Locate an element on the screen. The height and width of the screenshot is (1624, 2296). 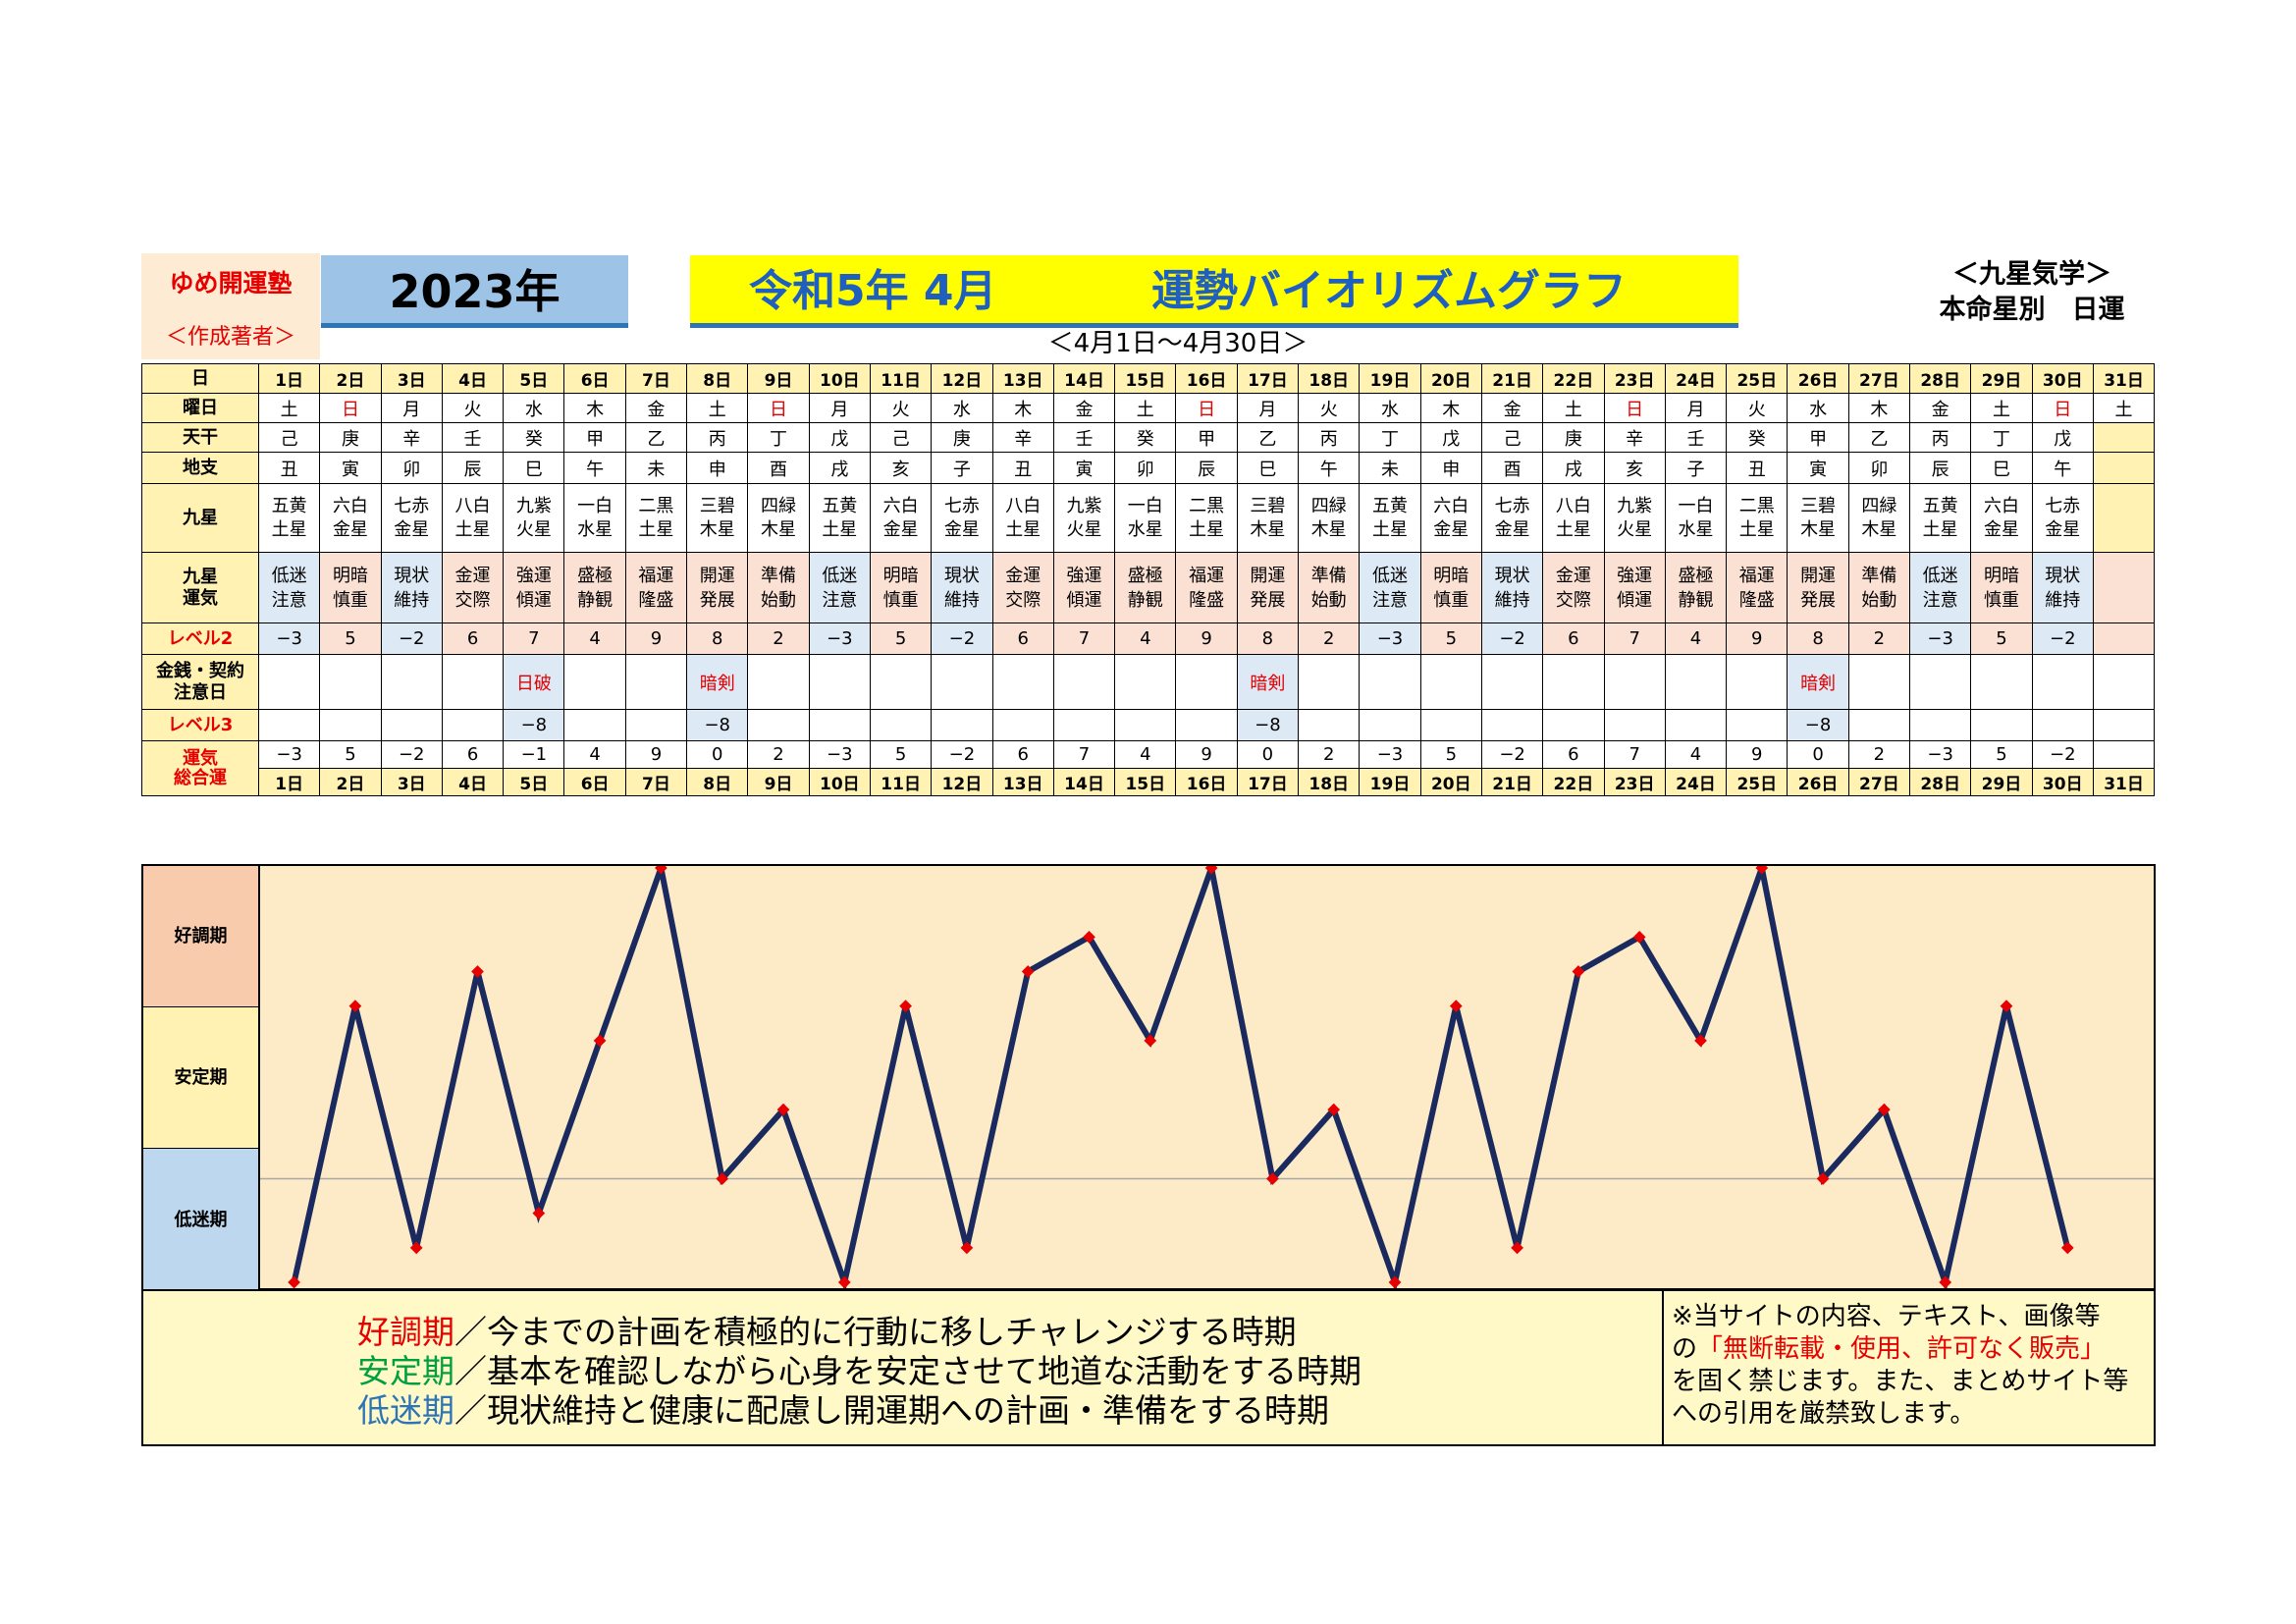
tenkan-cell: 丙 is located at coordinates (1330, 437).